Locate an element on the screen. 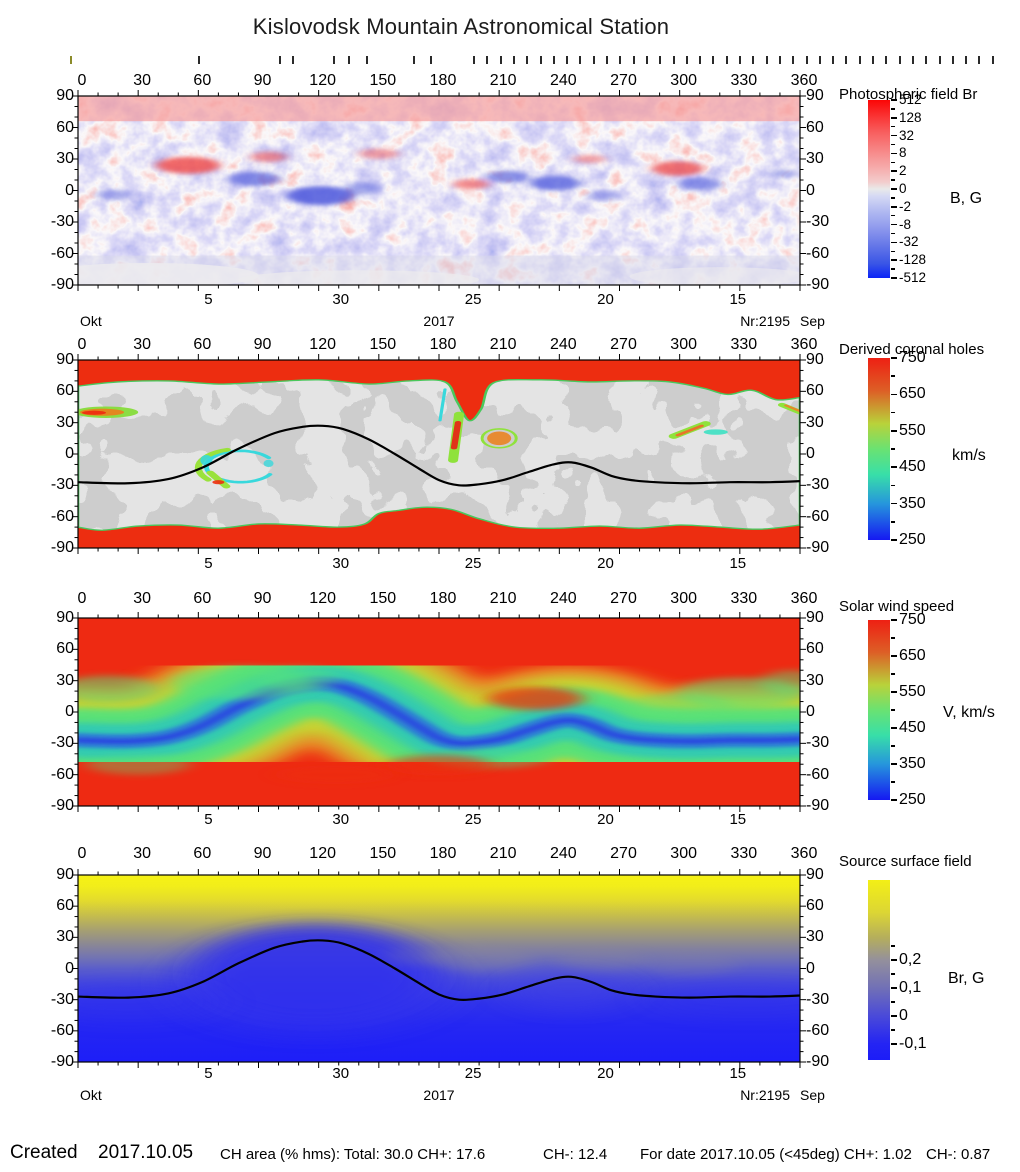  for-date-ch-negative: CH-: 0.87 is located at coordinates (958, 1154).